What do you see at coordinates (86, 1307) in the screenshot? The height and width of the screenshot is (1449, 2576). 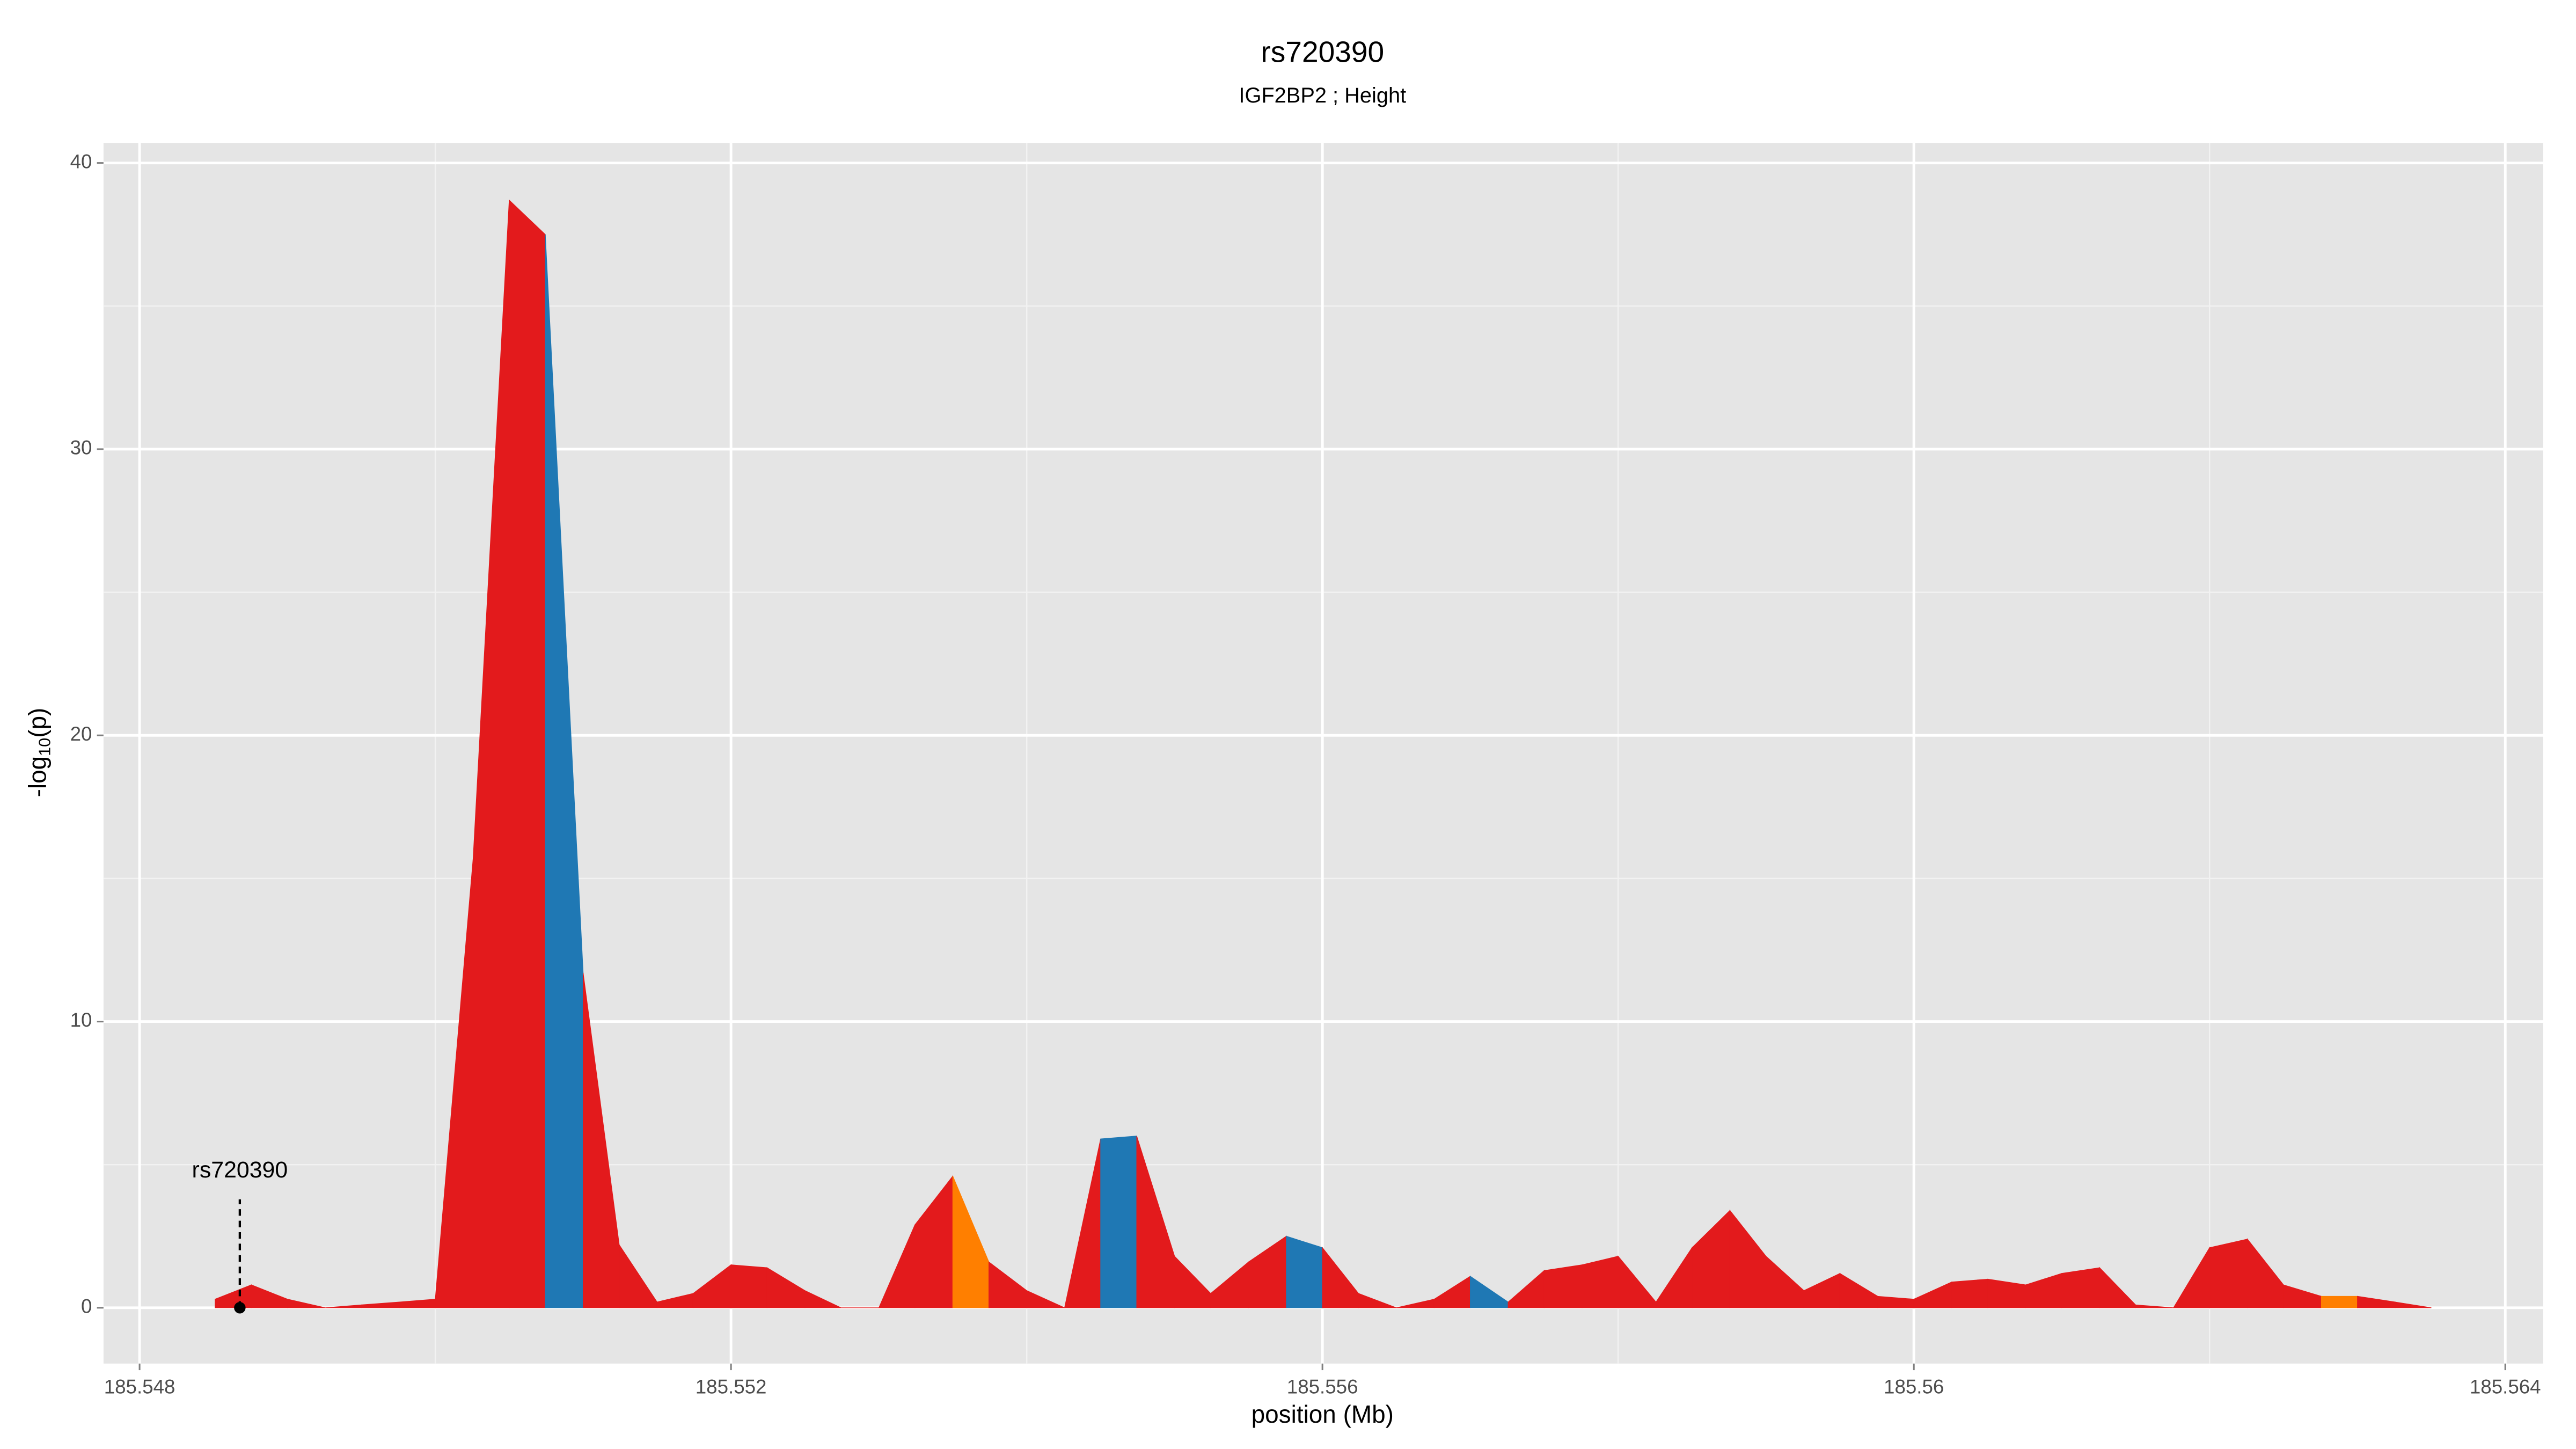 I see `y-tick-label: 0` at bounding box center [86, 1307].